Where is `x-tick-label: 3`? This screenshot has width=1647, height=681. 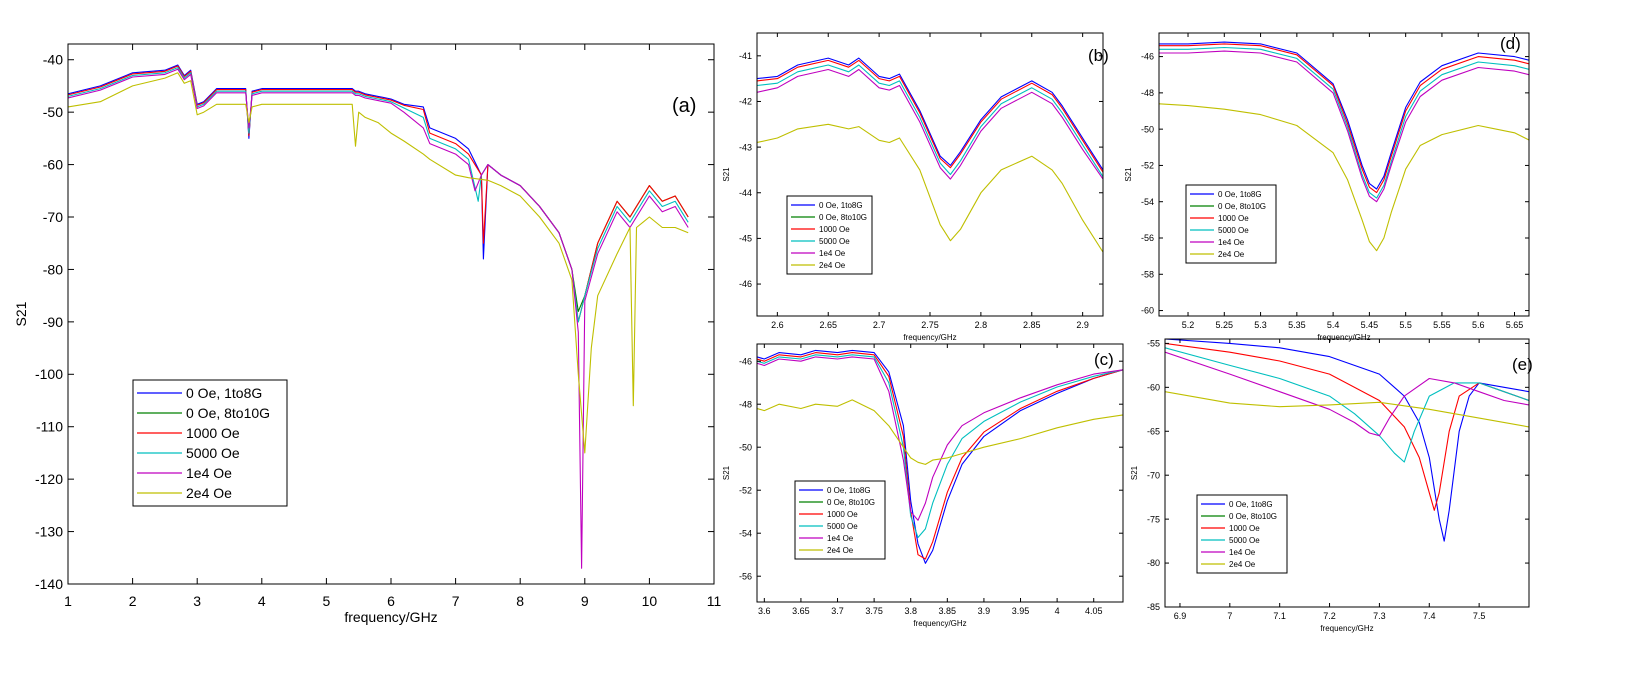 x-tick-label: 3 is located at coordinates (197, 601).